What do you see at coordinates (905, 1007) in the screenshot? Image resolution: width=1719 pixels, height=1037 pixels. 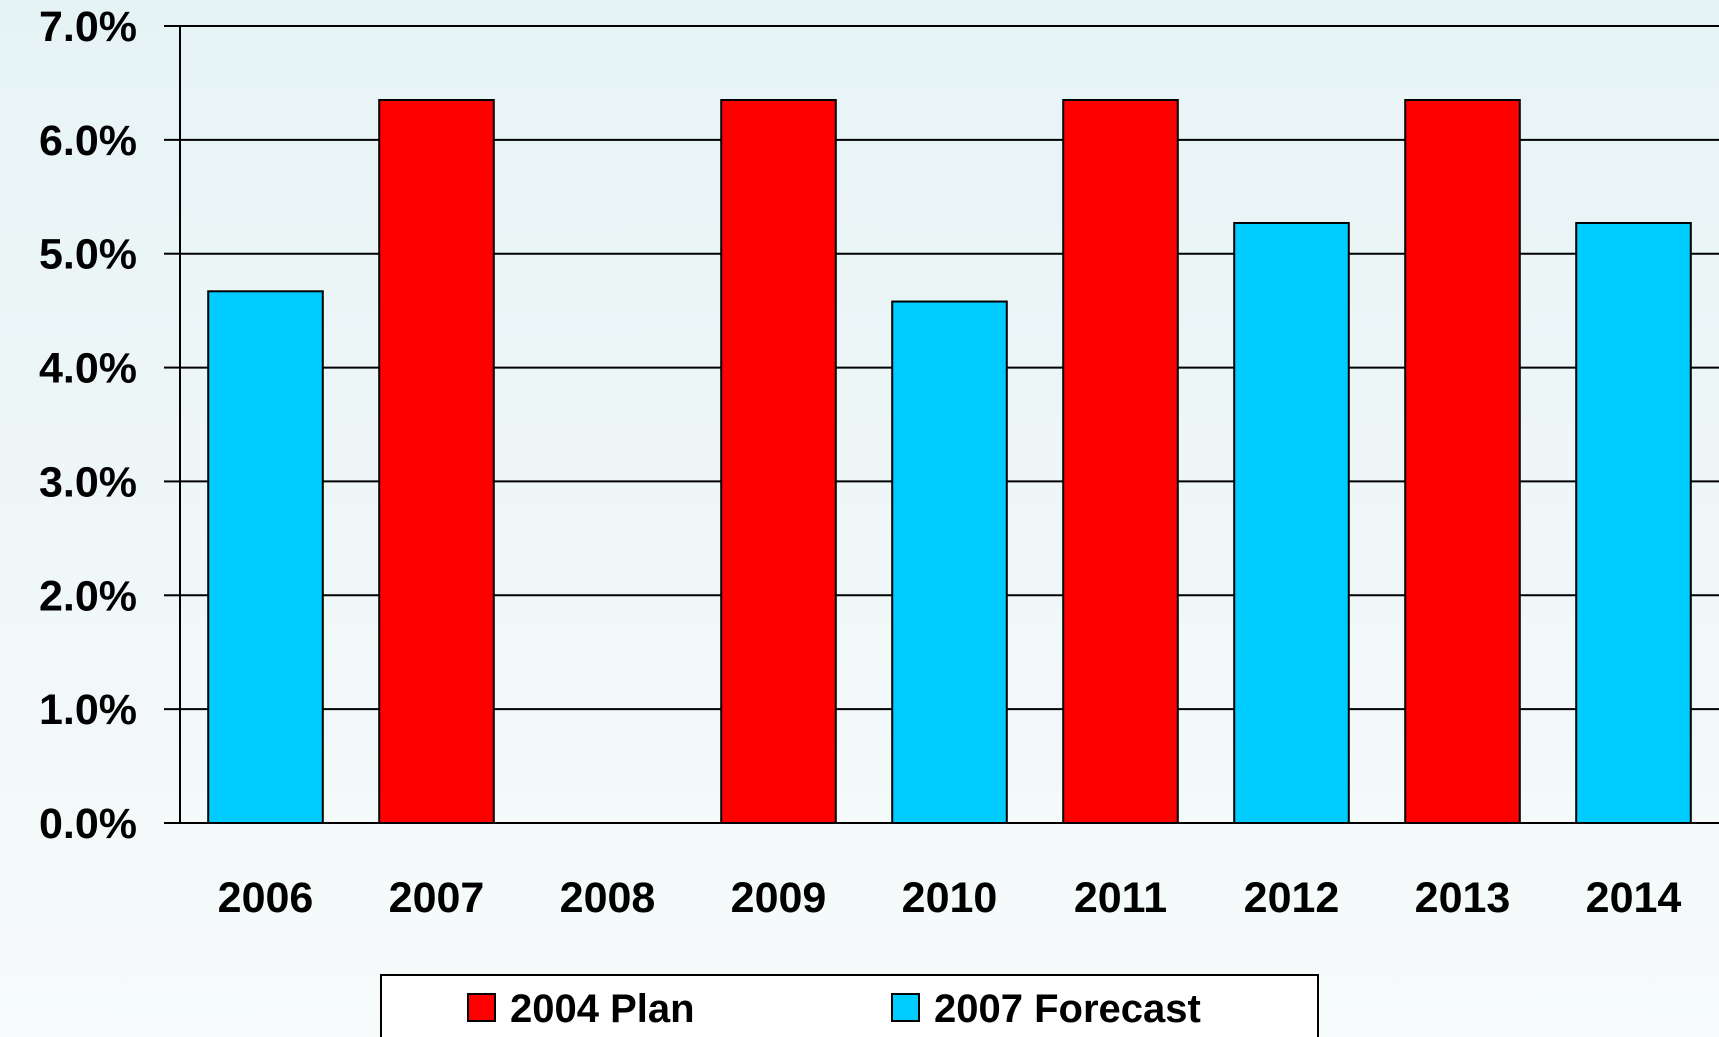 I see `legend-swatch-forecast` at bounding box center [905, 1007].